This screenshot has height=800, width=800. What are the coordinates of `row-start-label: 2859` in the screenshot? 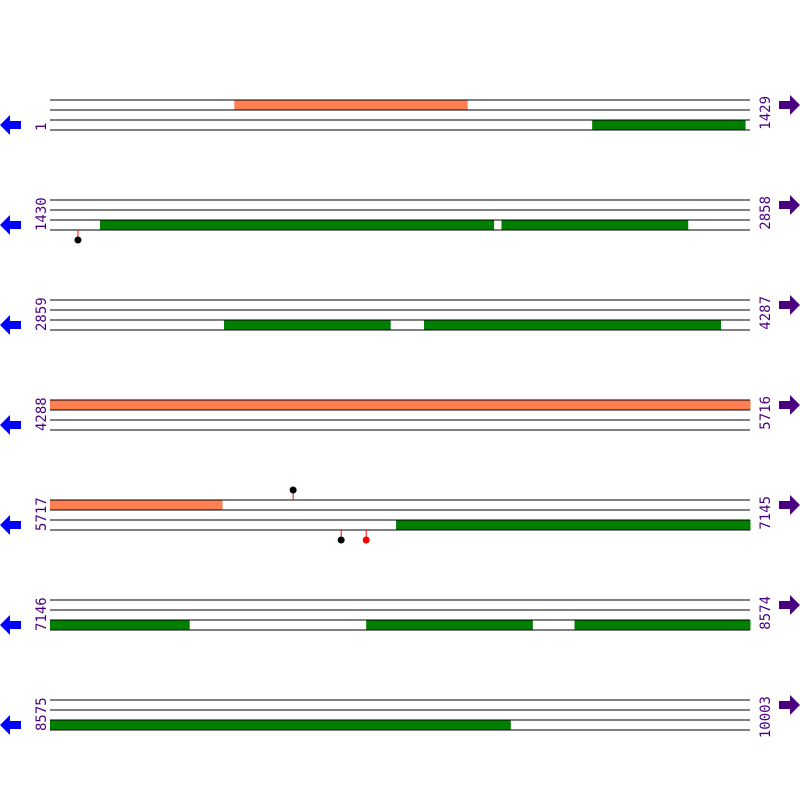 It's located at (42, 314).